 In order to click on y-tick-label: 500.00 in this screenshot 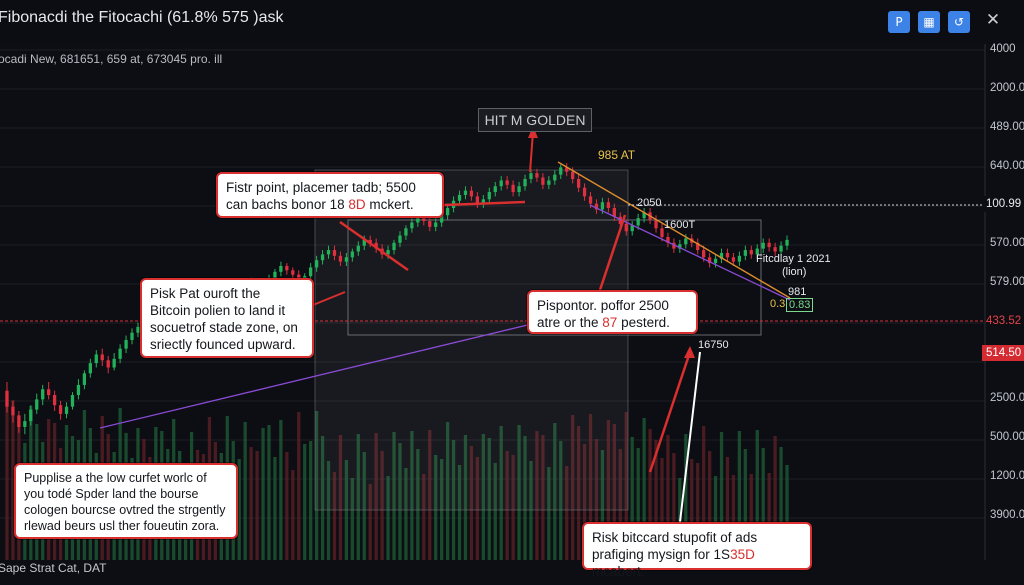, I will do `click(1007, 437)`.